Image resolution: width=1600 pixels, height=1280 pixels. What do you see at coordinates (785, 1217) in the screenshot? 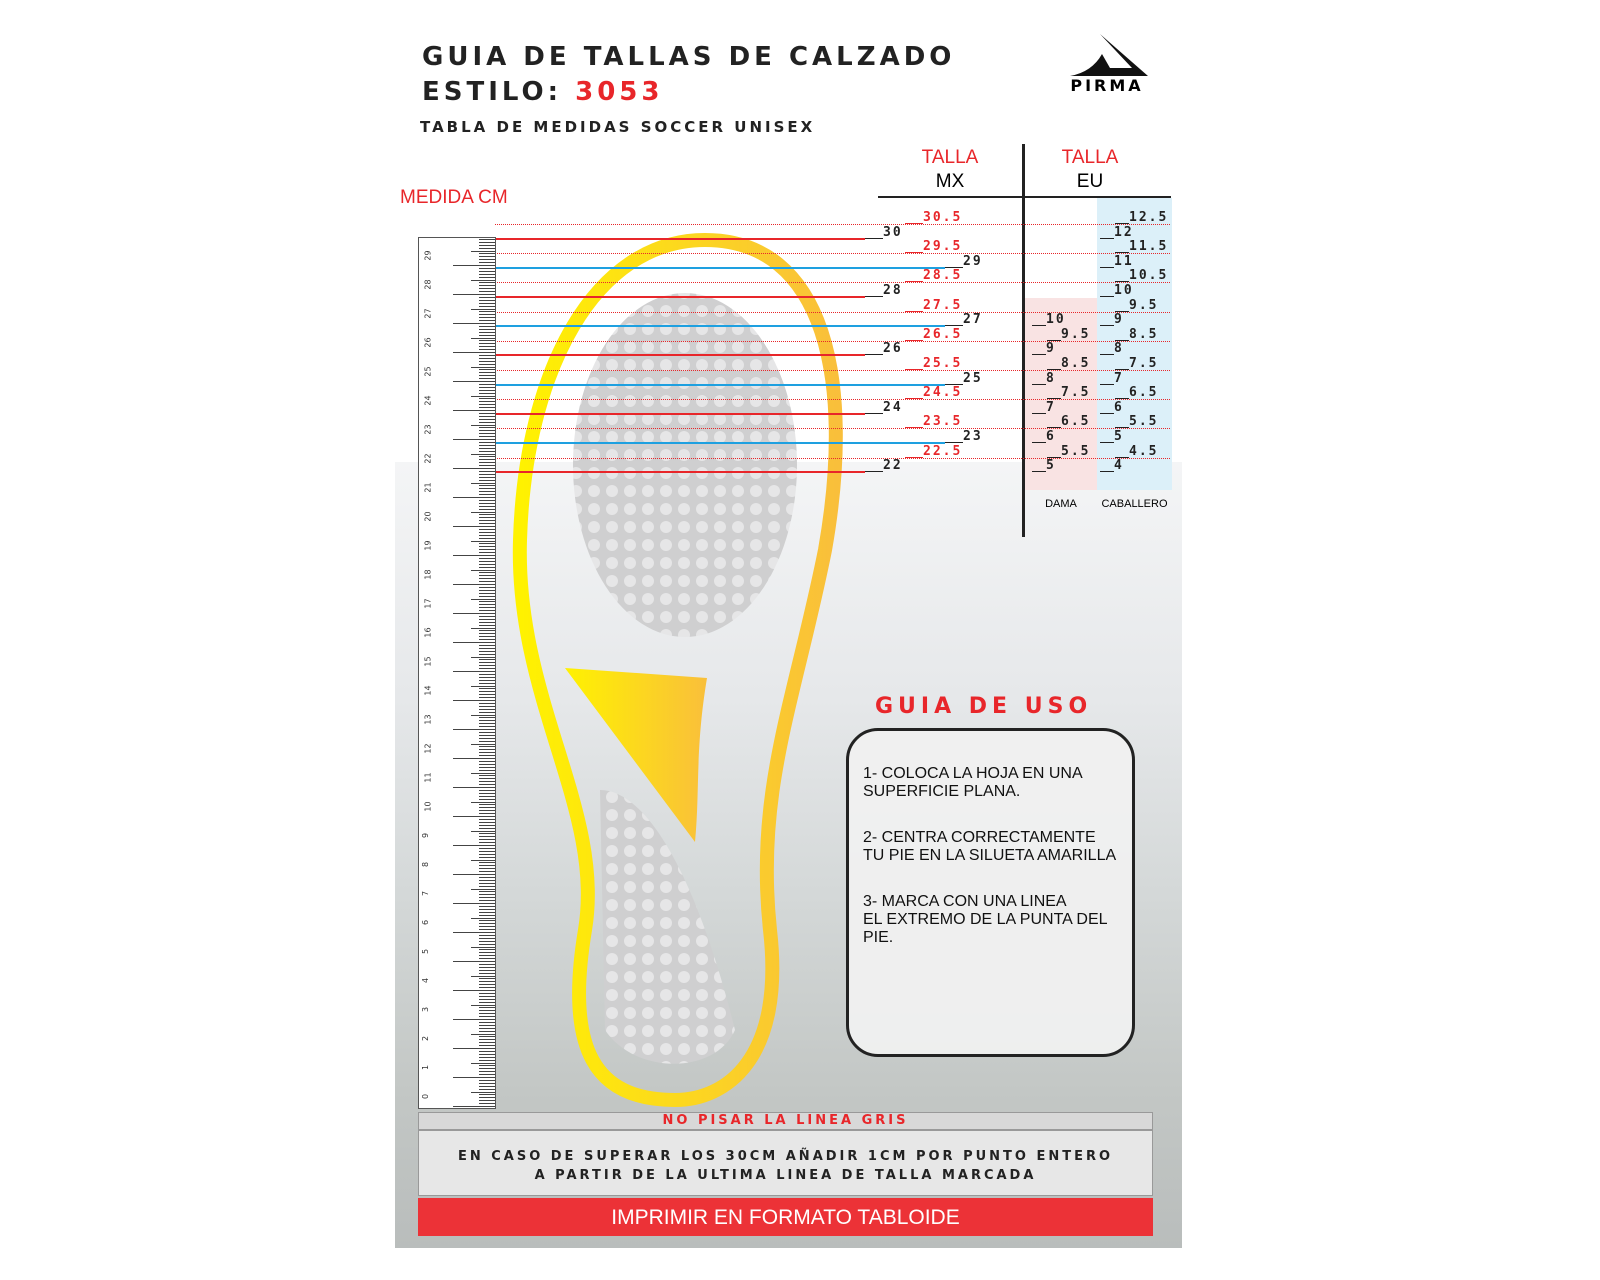
I see `print-format-banner: IMPRIMIR EN FORMATO TABLOIDE` at bounding box center [785, 1217].